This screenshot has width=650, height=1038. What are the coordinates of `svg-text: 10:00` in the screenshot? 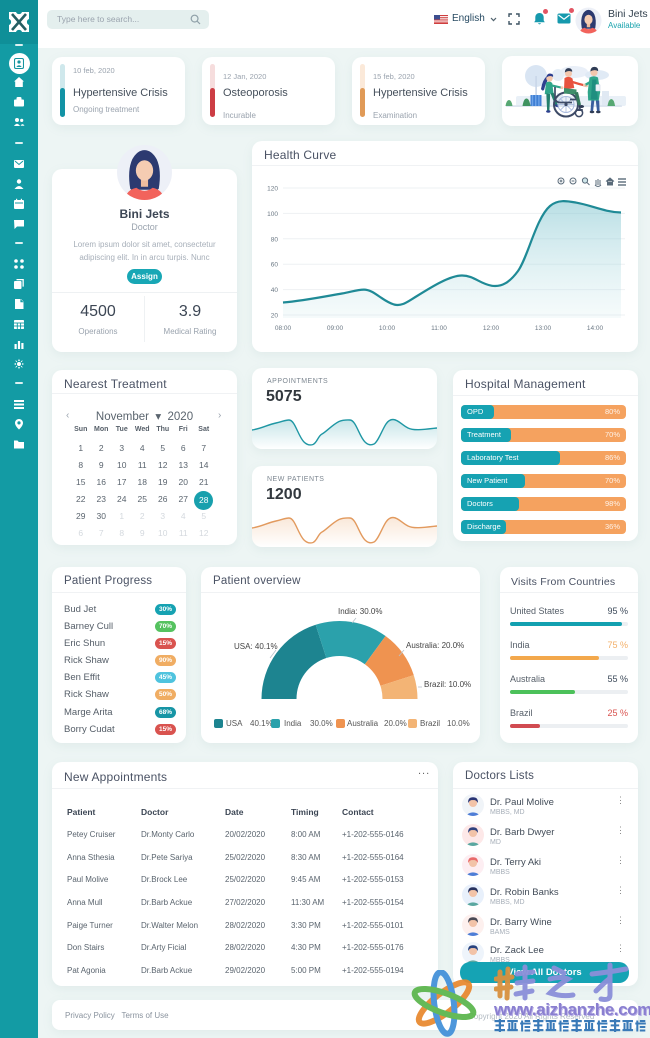 It's located at (387, 328).